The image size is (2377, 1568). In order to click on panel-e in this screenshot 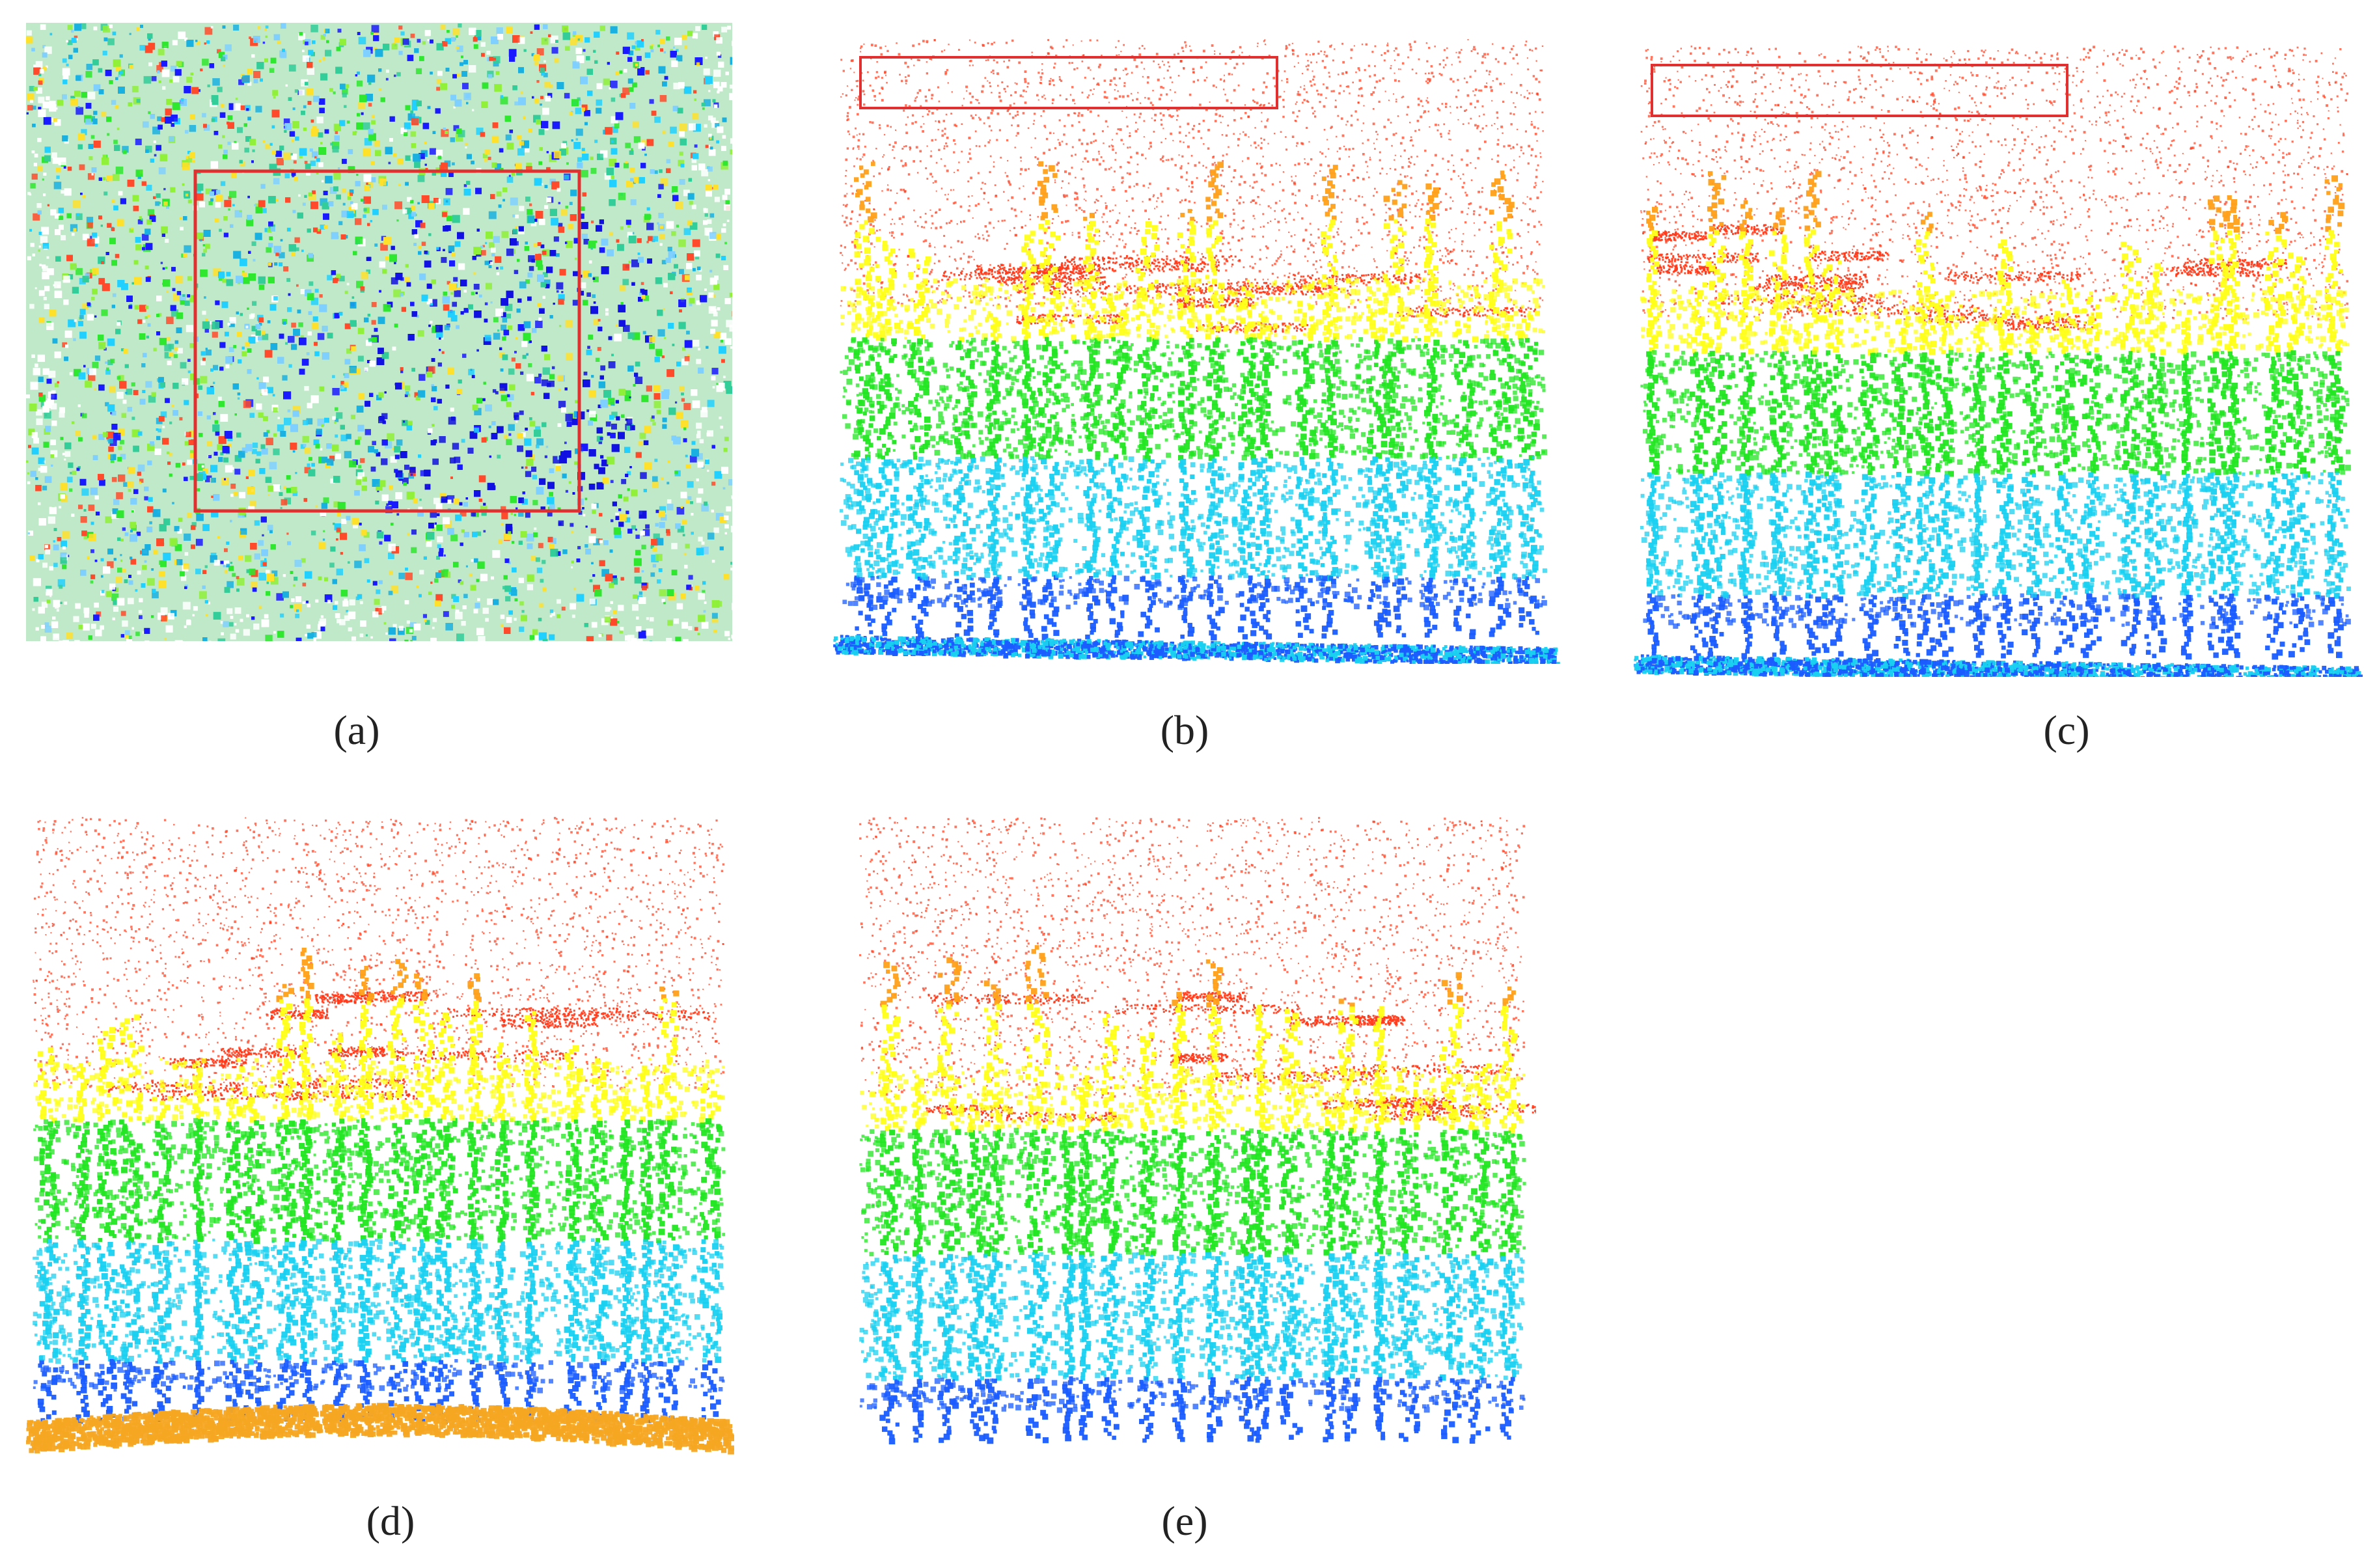, I will do `click(1191, 1136)`.